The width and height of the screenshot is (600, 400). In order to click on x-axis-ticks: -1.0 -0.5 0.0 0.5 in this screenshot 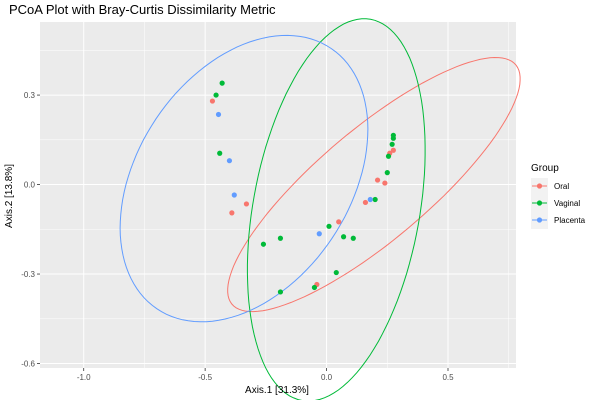, I will do `click(265, 375)`.